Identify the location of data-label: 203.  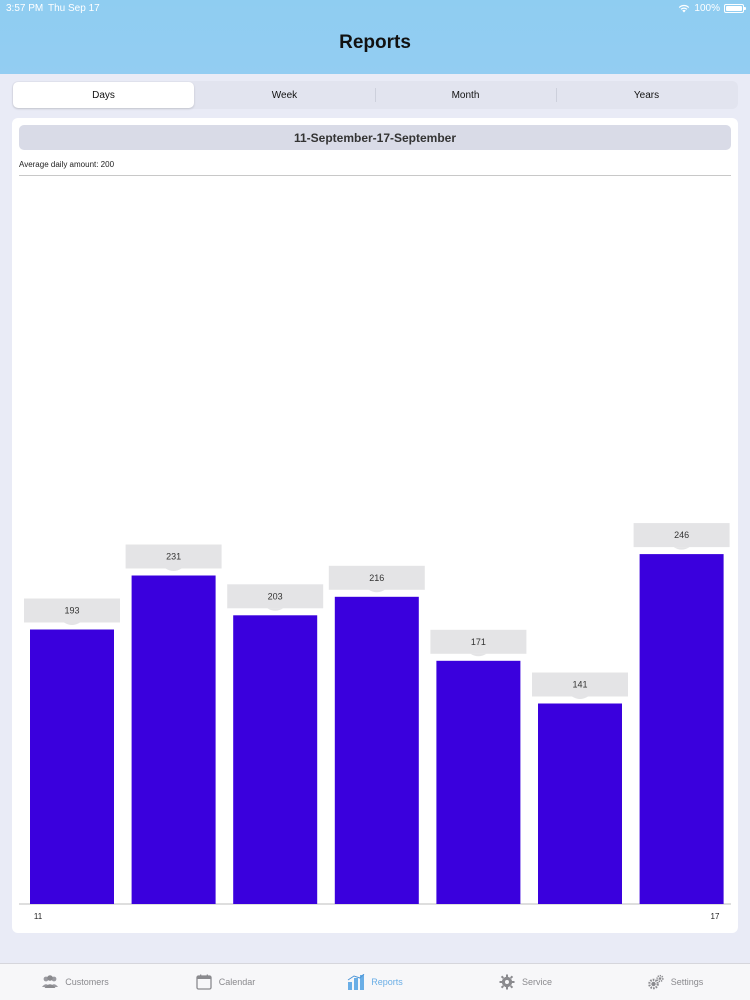
(275, 596).